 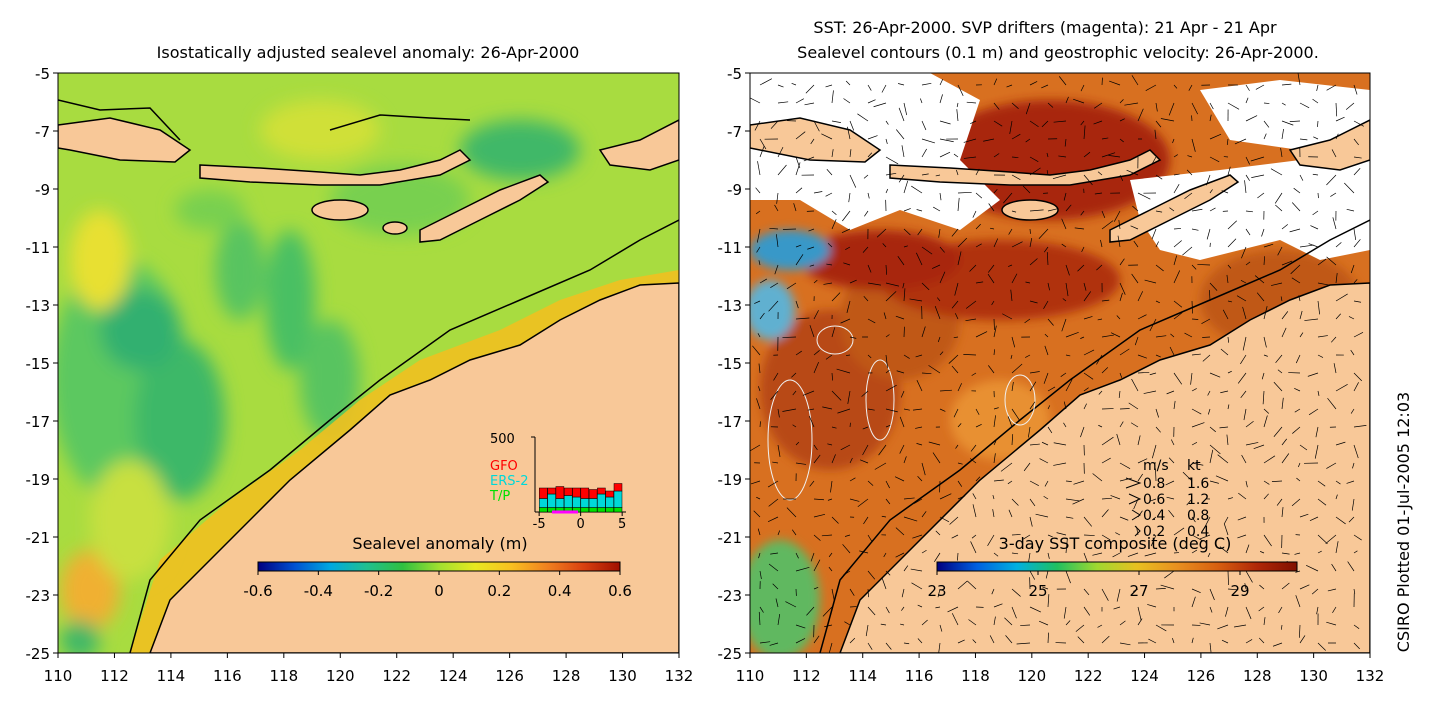 What do you see at coordinates (396, 676) in the screenshot?
I see `lon-tick-label: 122` at bounding box center [396, 676].